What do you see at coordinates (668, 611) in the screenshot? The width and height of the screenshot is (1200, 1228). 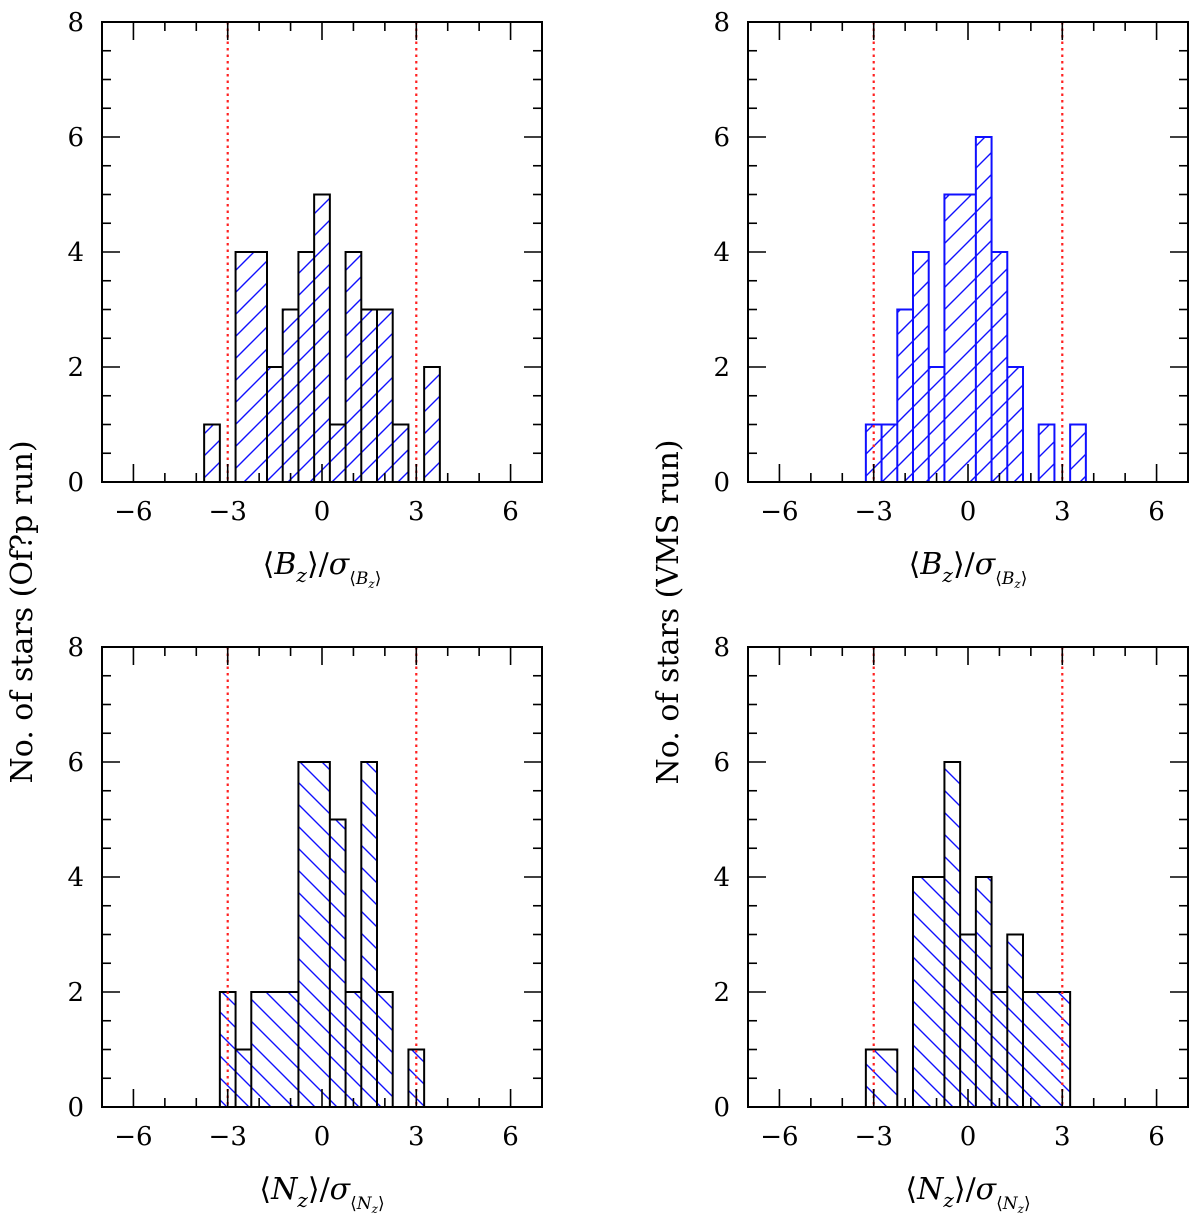 I see `y-axis-title: No. of stars (VMS run)` at bounding box center [668, 611].